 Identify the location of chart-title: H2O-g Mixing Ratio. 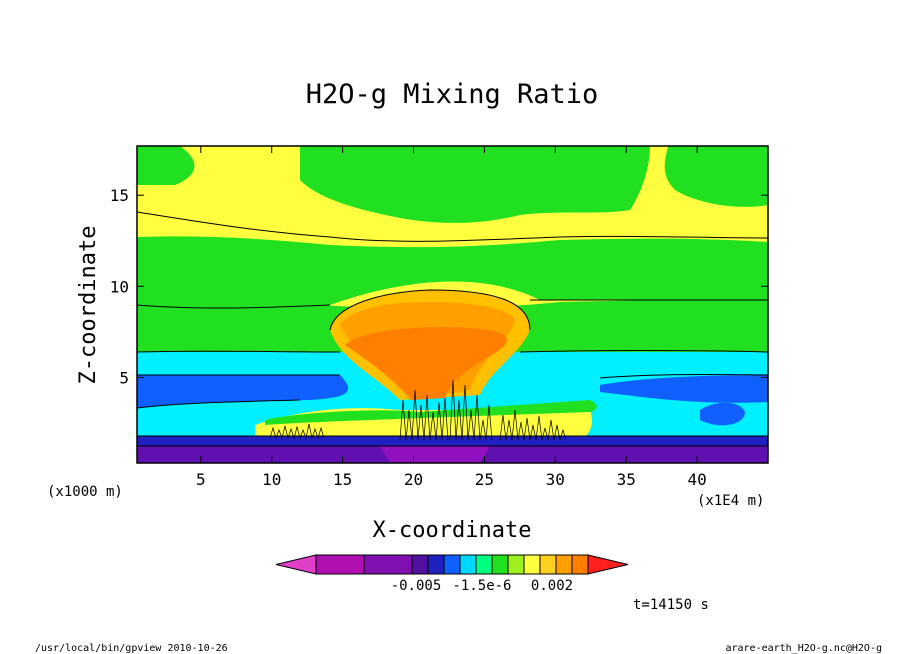
(452, 94).